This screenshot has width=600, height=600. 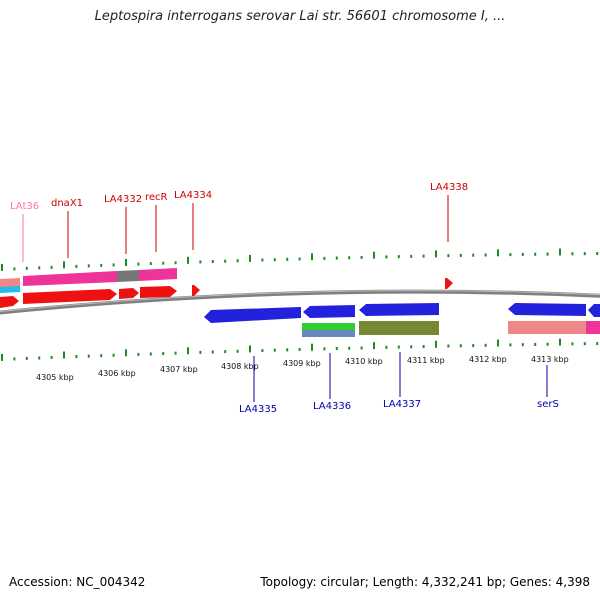 What do you see at coordinates (252, 315) in the screenshot?
I see `cds-arrow-la4335` at bounding box center [252, 315].